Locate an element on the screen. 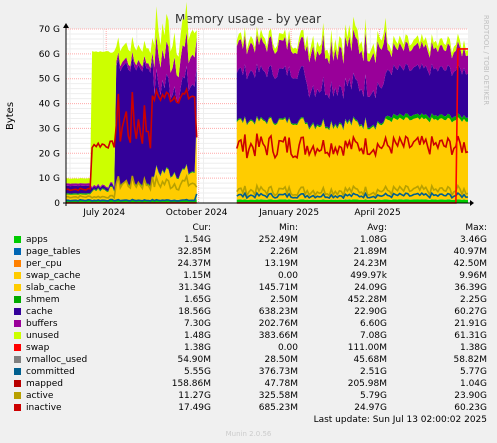  legend-min-value: 47.78M is located at coordinates (281, 384).